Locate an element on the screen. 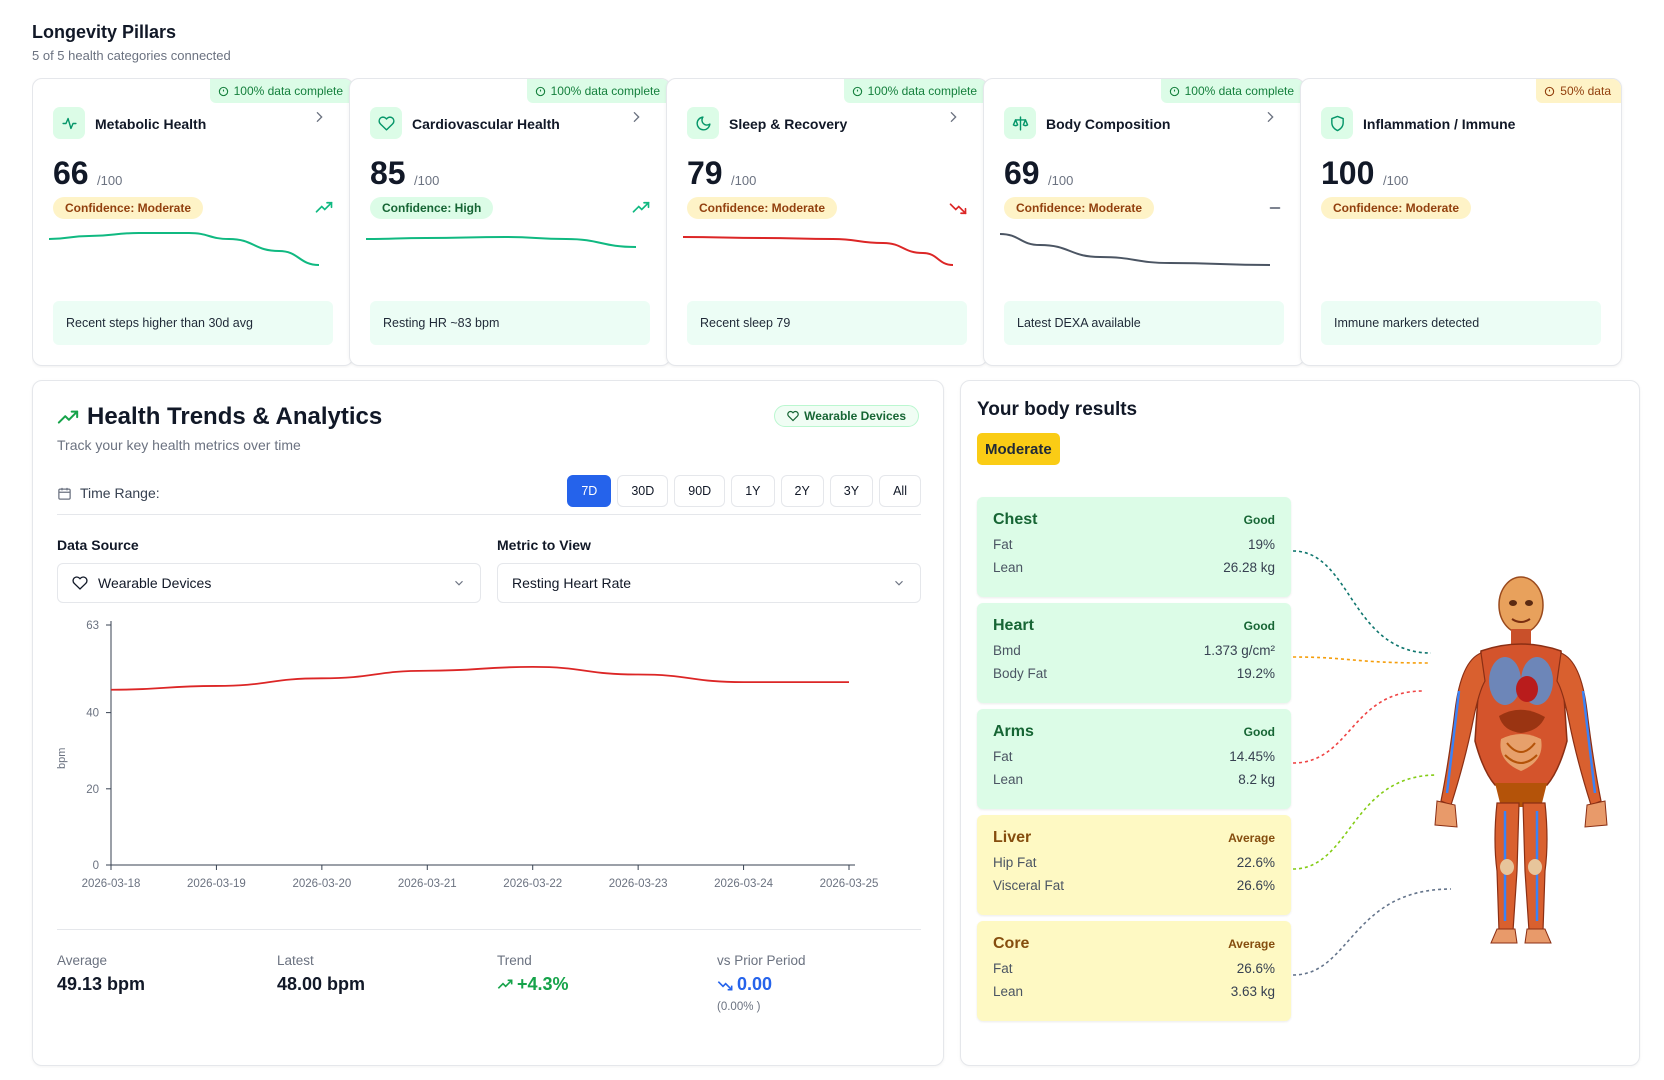  region-card-chest: Chest Good Fat 19% Lean 26.28 kg is located at coordinates (1134, 547).